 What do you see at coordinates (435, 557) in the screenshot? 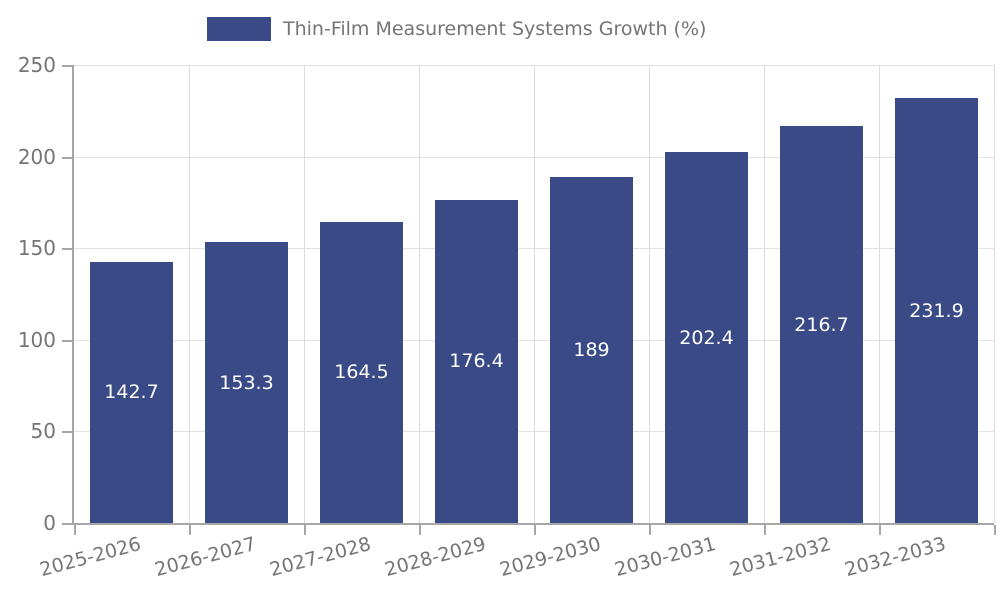
I see `x-axis-tick-label: 2028-2029` at bounding box center [435, 557].